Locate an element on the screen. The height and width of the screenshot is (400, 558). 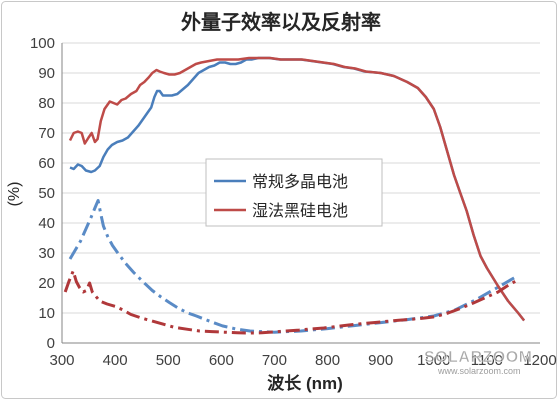
legend: 常规多晶电池 湿法黑硅电池 is located at coordinates (294, 192).